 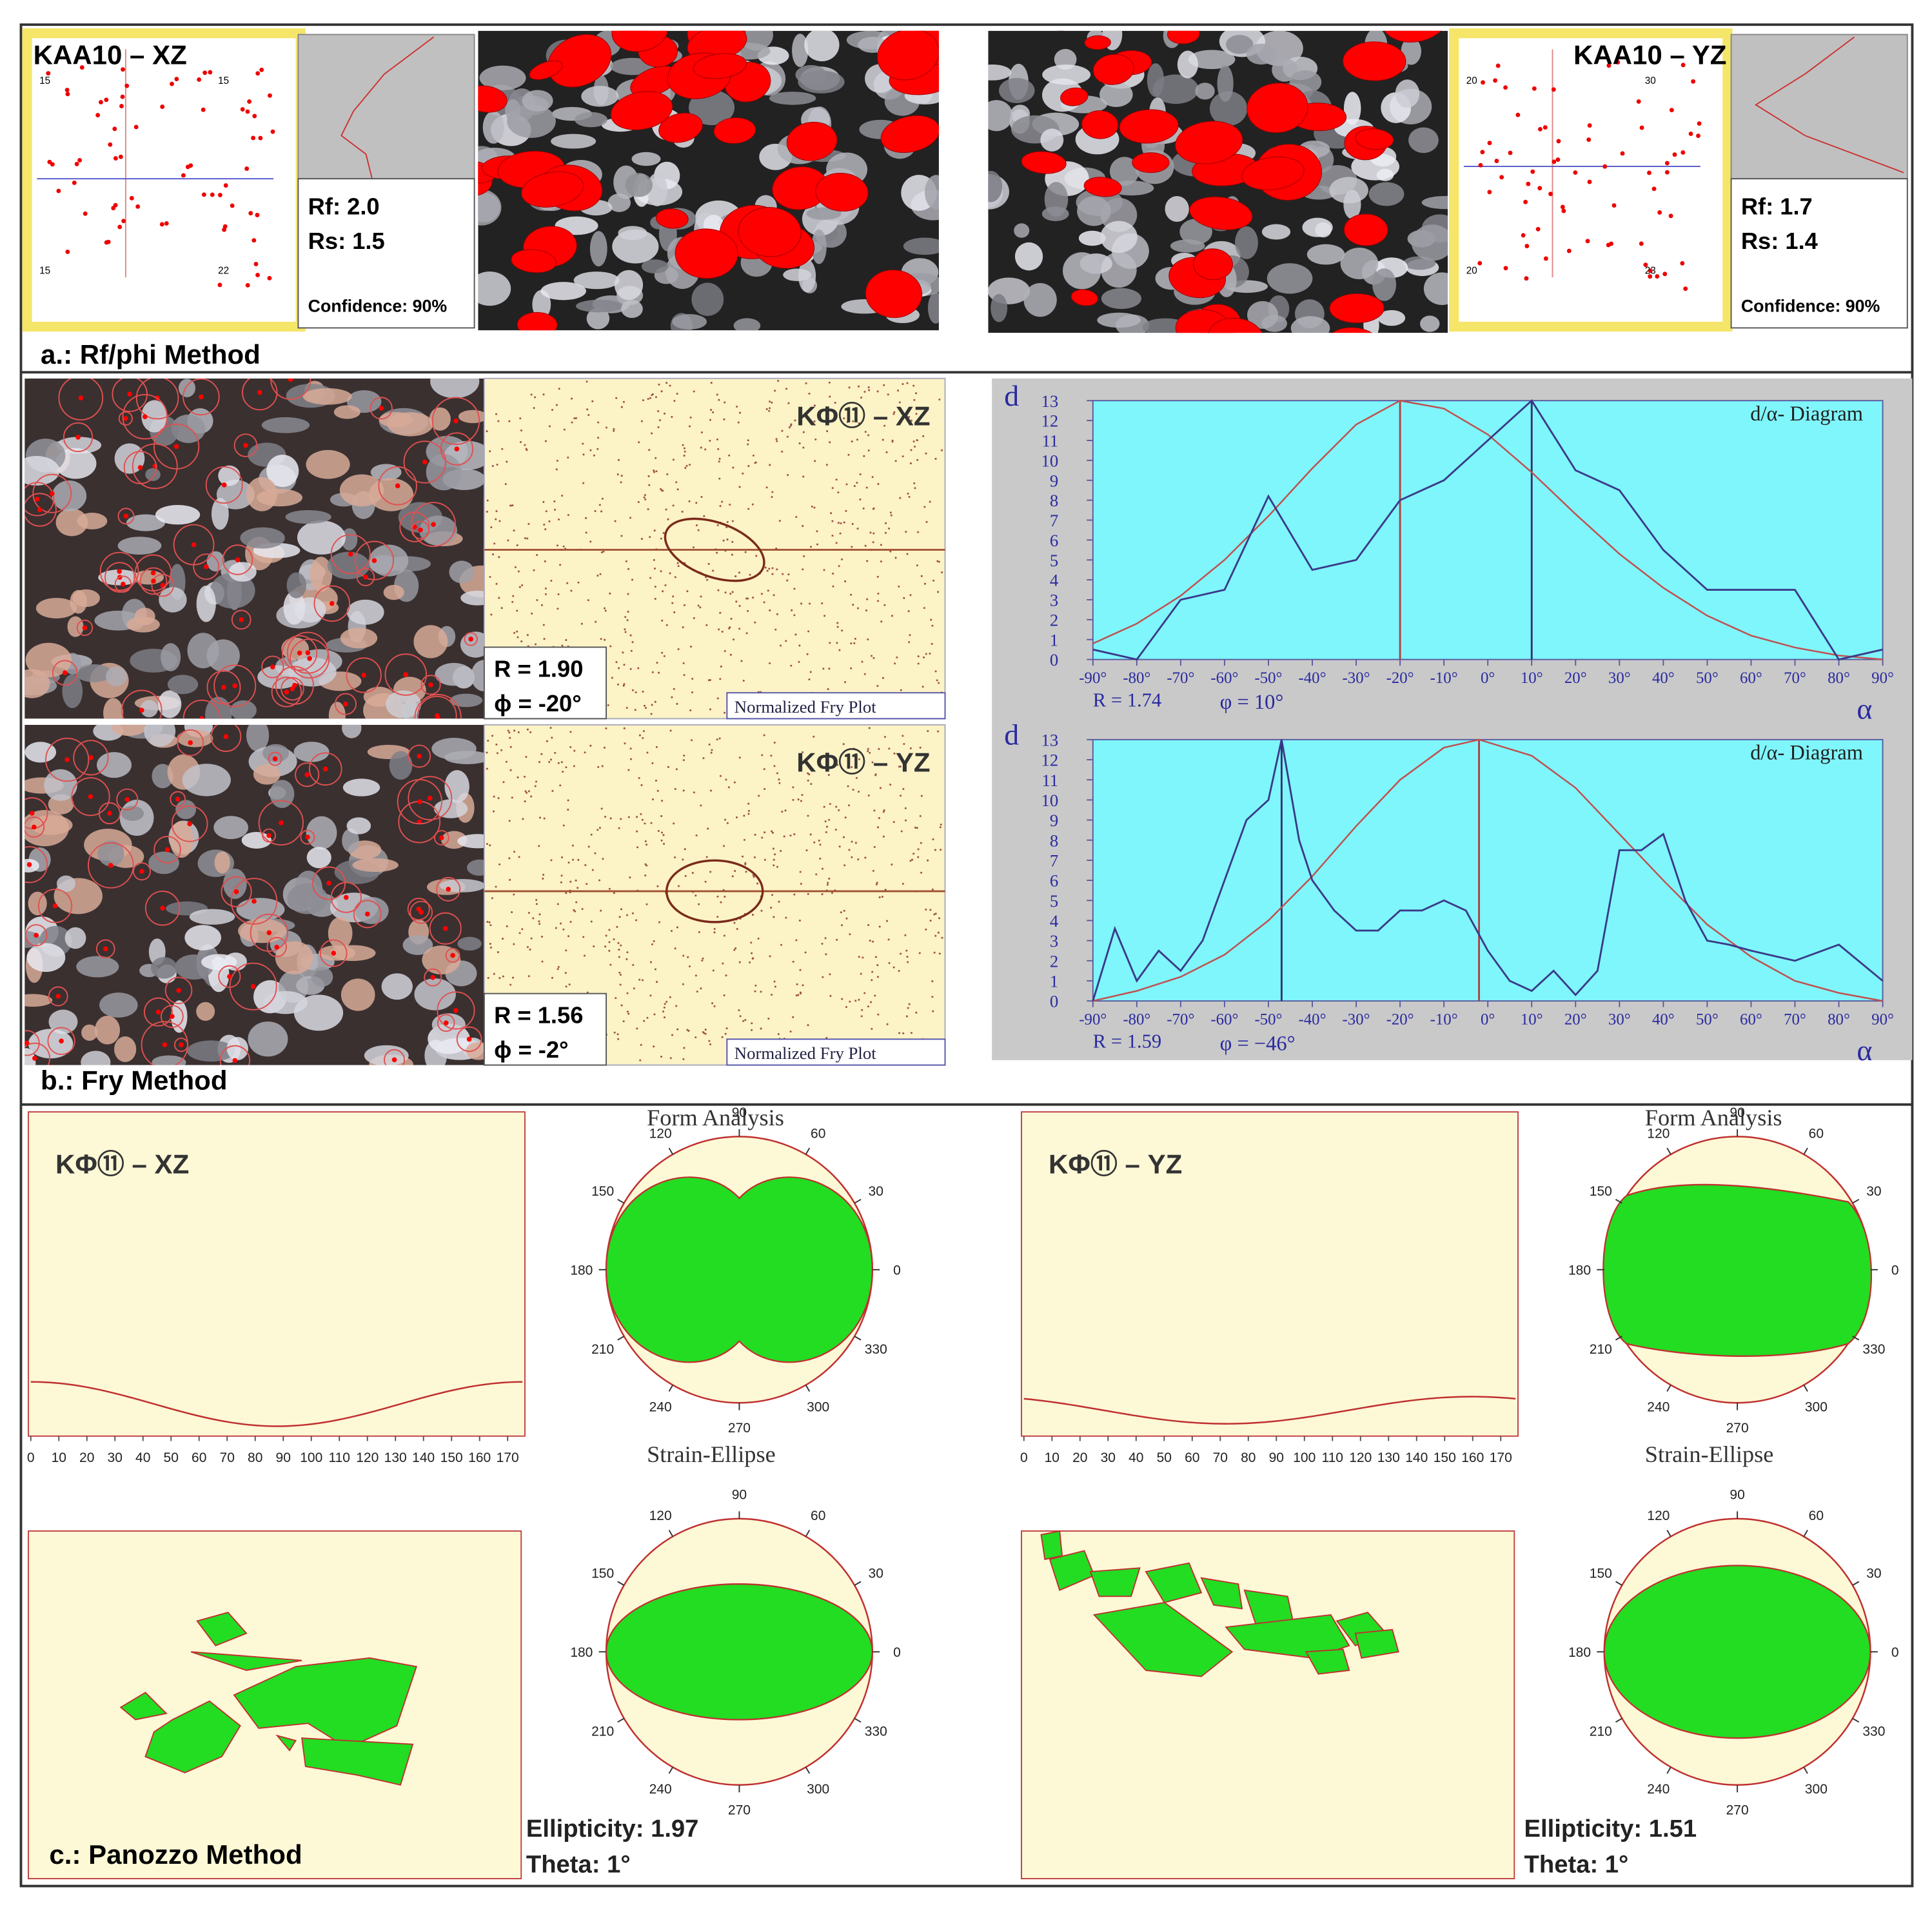 What do you see at coordinates (1709, 1454) in the screenshot?
I see `polar-title: Strain-Ellipse` at bounding box center [1709, 1454].